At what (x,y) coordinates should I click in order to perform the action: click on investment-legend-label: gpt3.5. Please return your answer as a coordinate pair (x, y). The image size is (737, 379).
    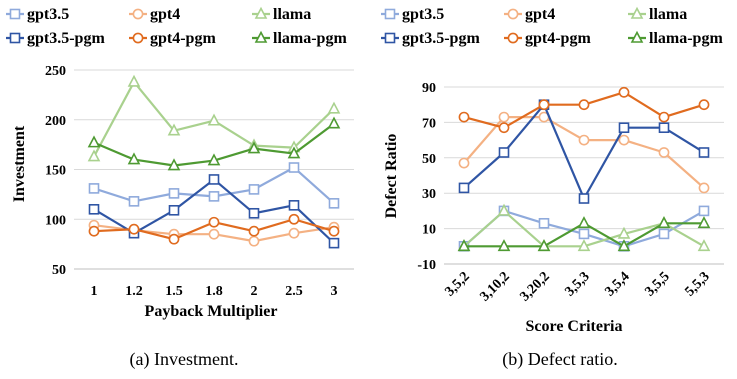
    Looking at the image, I should click on (48, 14).